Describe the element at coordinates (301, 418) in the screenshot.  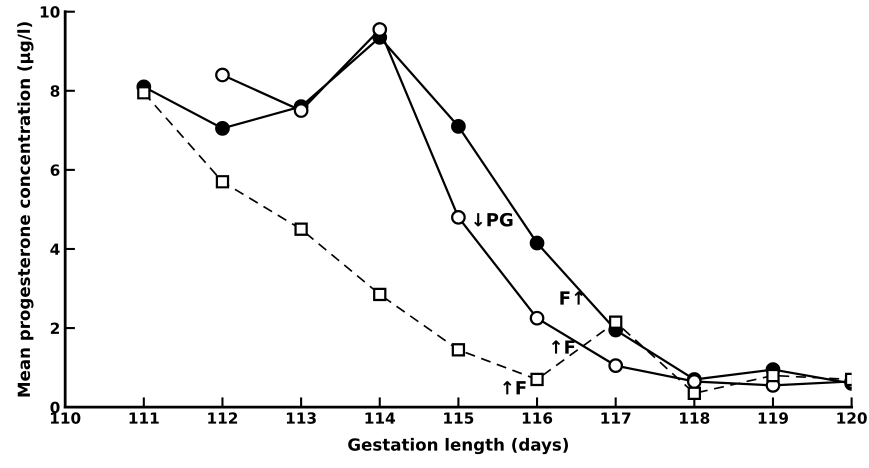
I see `x-tick-label: 113` at that location.